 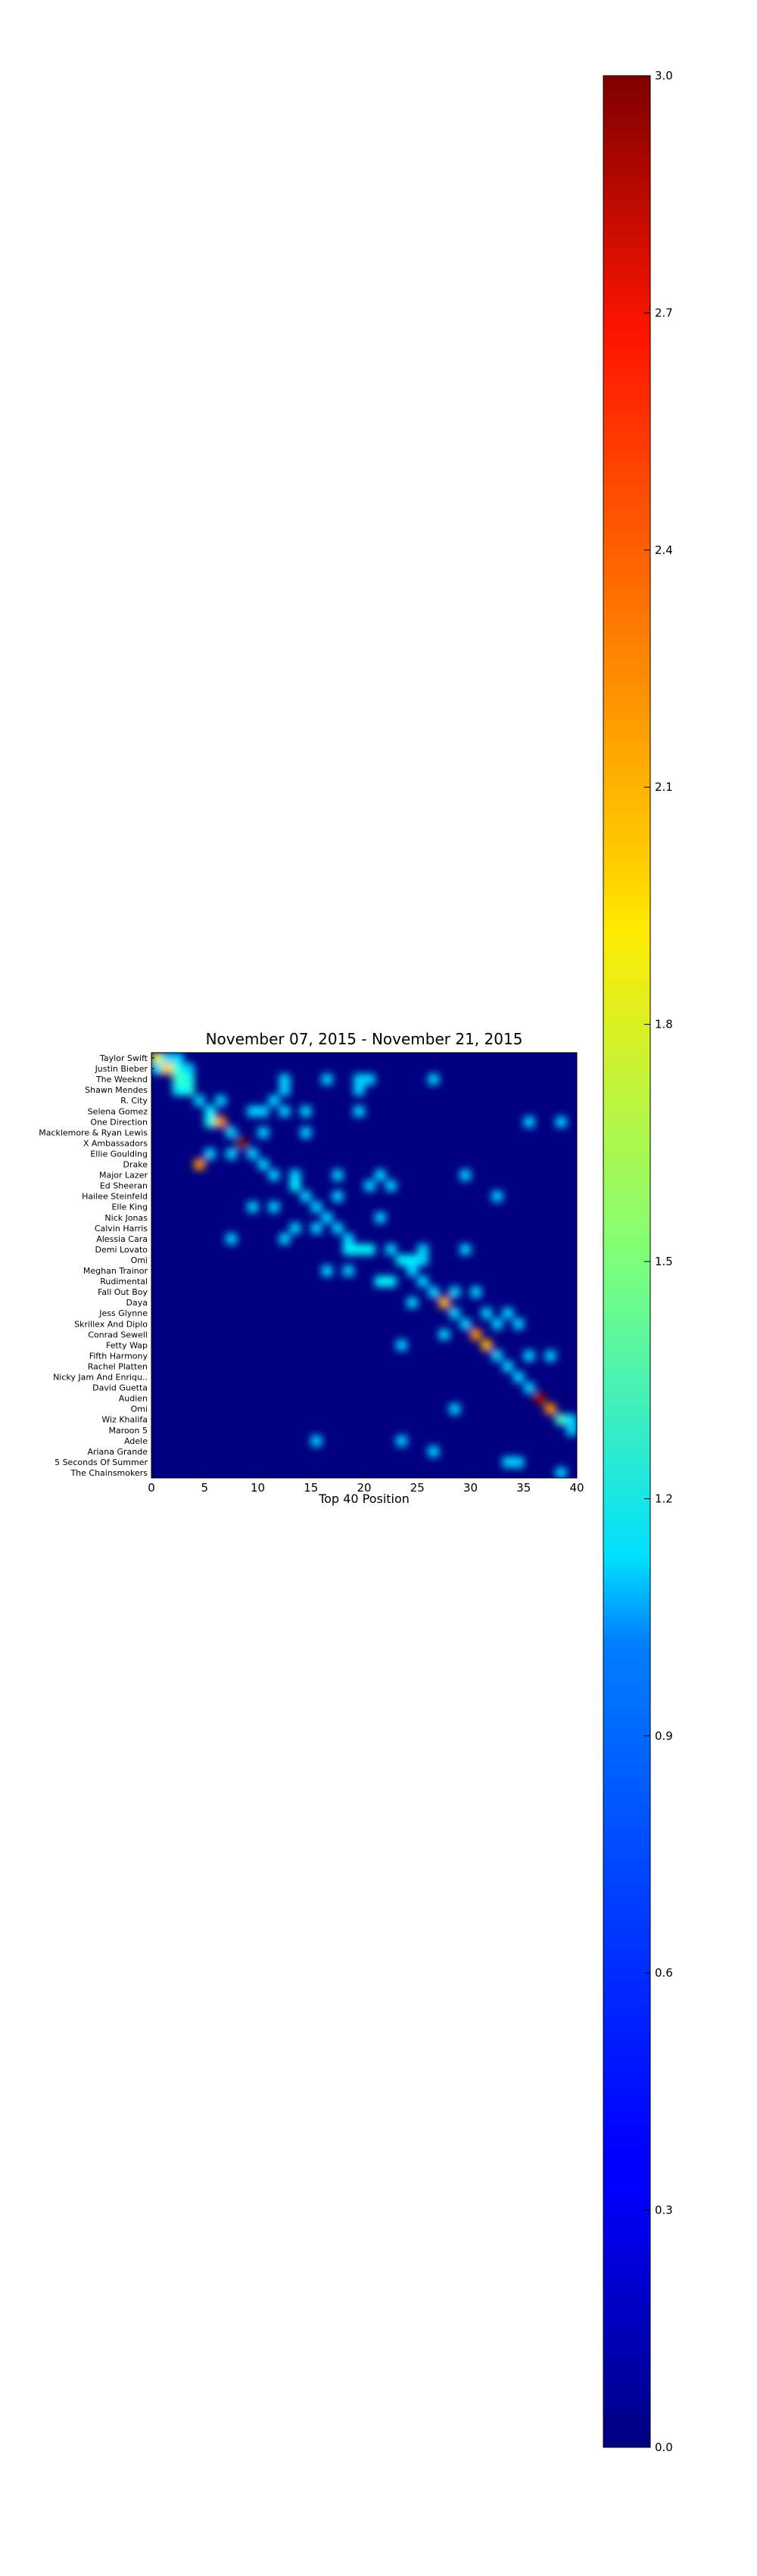 What do you see at coordinates (136, 1441) in the screenshot?
I see `y-tick-label: Adele` at bounding box center [136, 1441].